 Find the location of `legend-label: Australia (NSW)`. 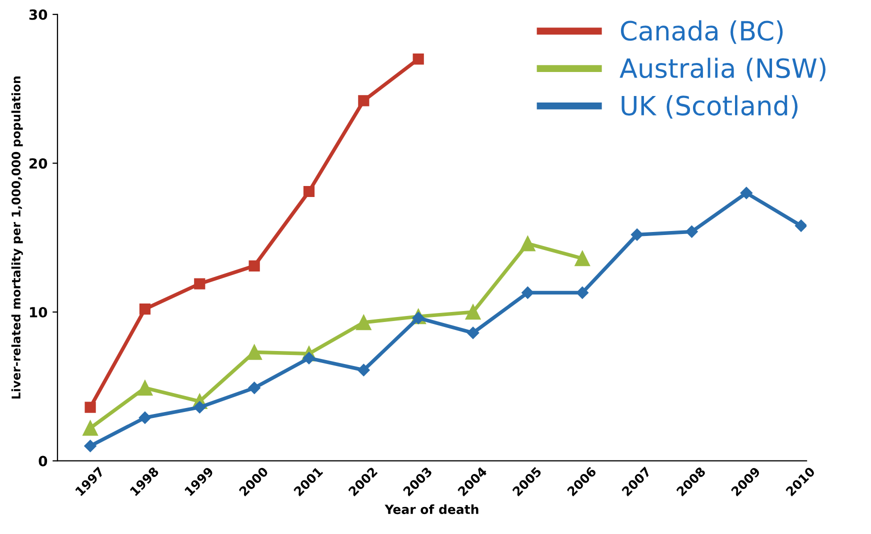

legend-label: Australia (NSW) is located at coordinates (723, 70).